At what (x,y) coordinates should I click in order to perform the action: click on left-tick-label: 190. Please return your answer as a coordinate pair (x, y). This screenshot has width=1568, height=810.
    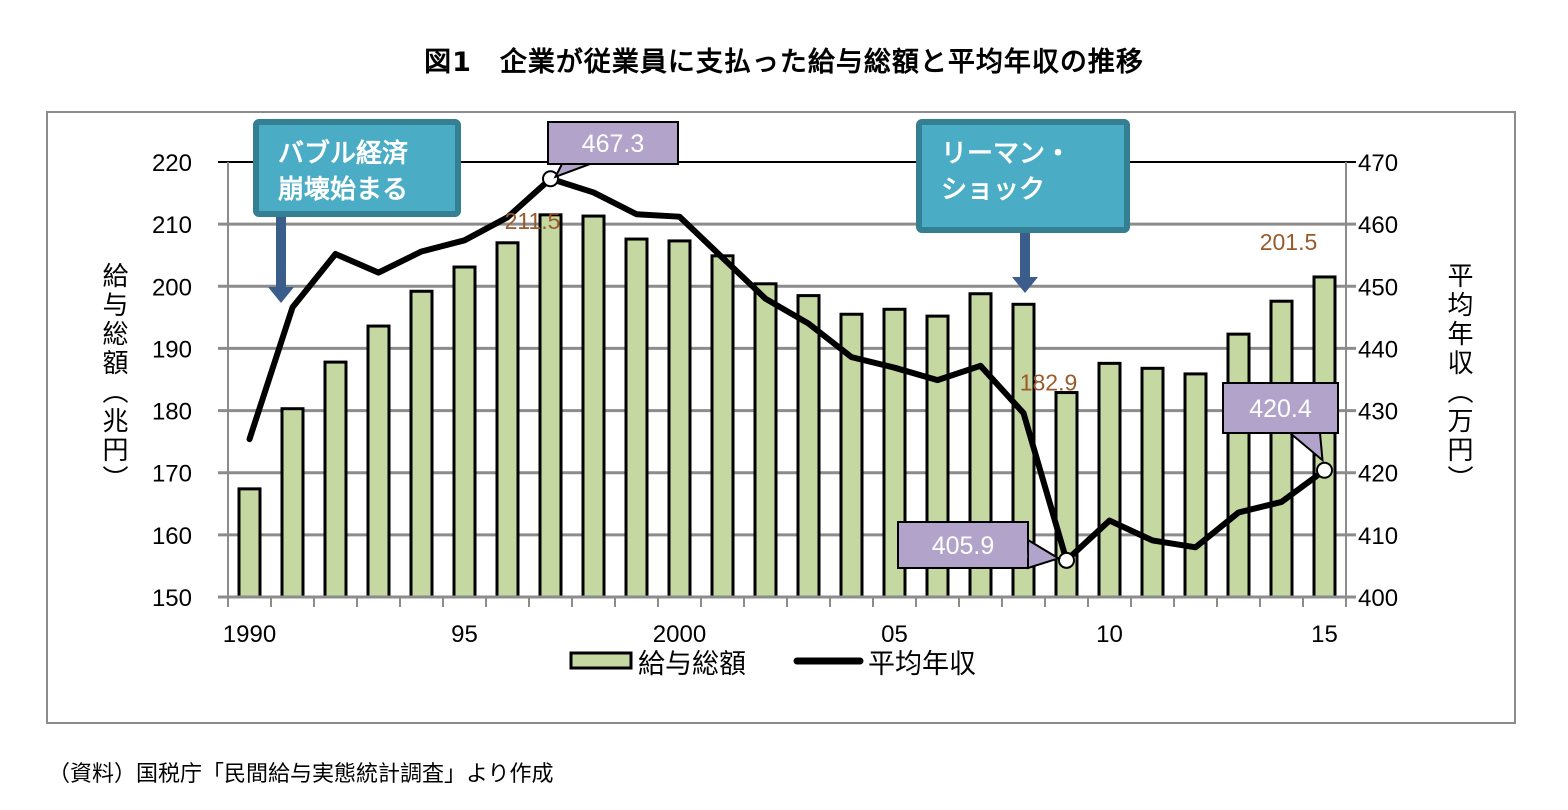
    Looking at the image, I should click on (172, 349).